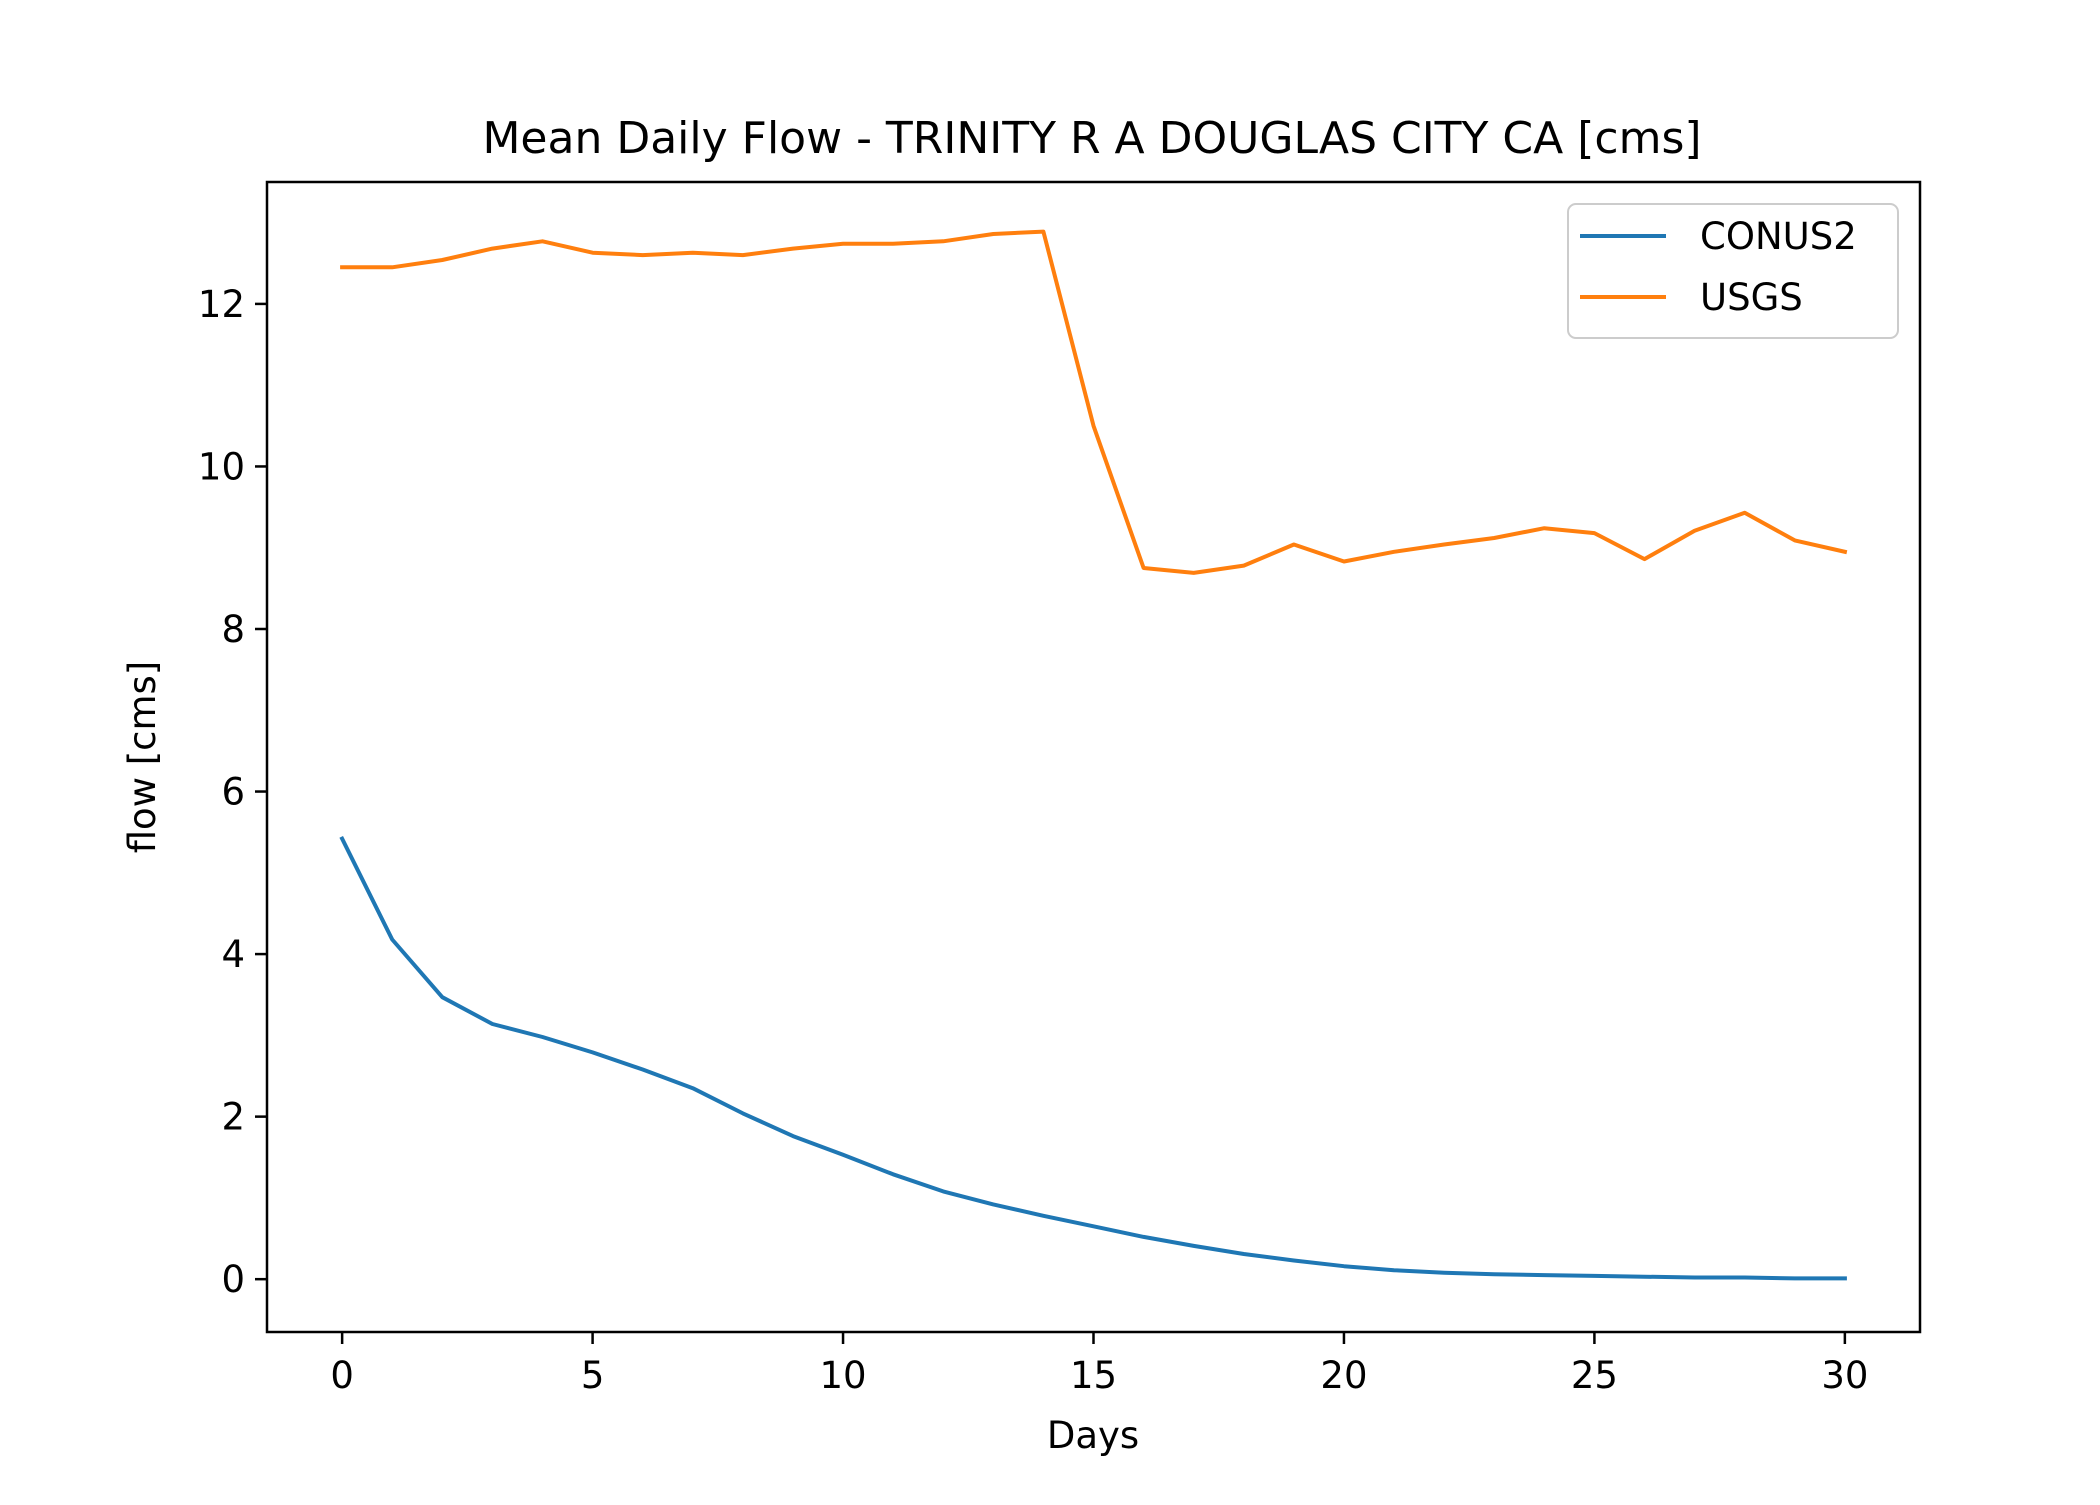  I want to click on x-tick-label: 0, so click(342, 1375).